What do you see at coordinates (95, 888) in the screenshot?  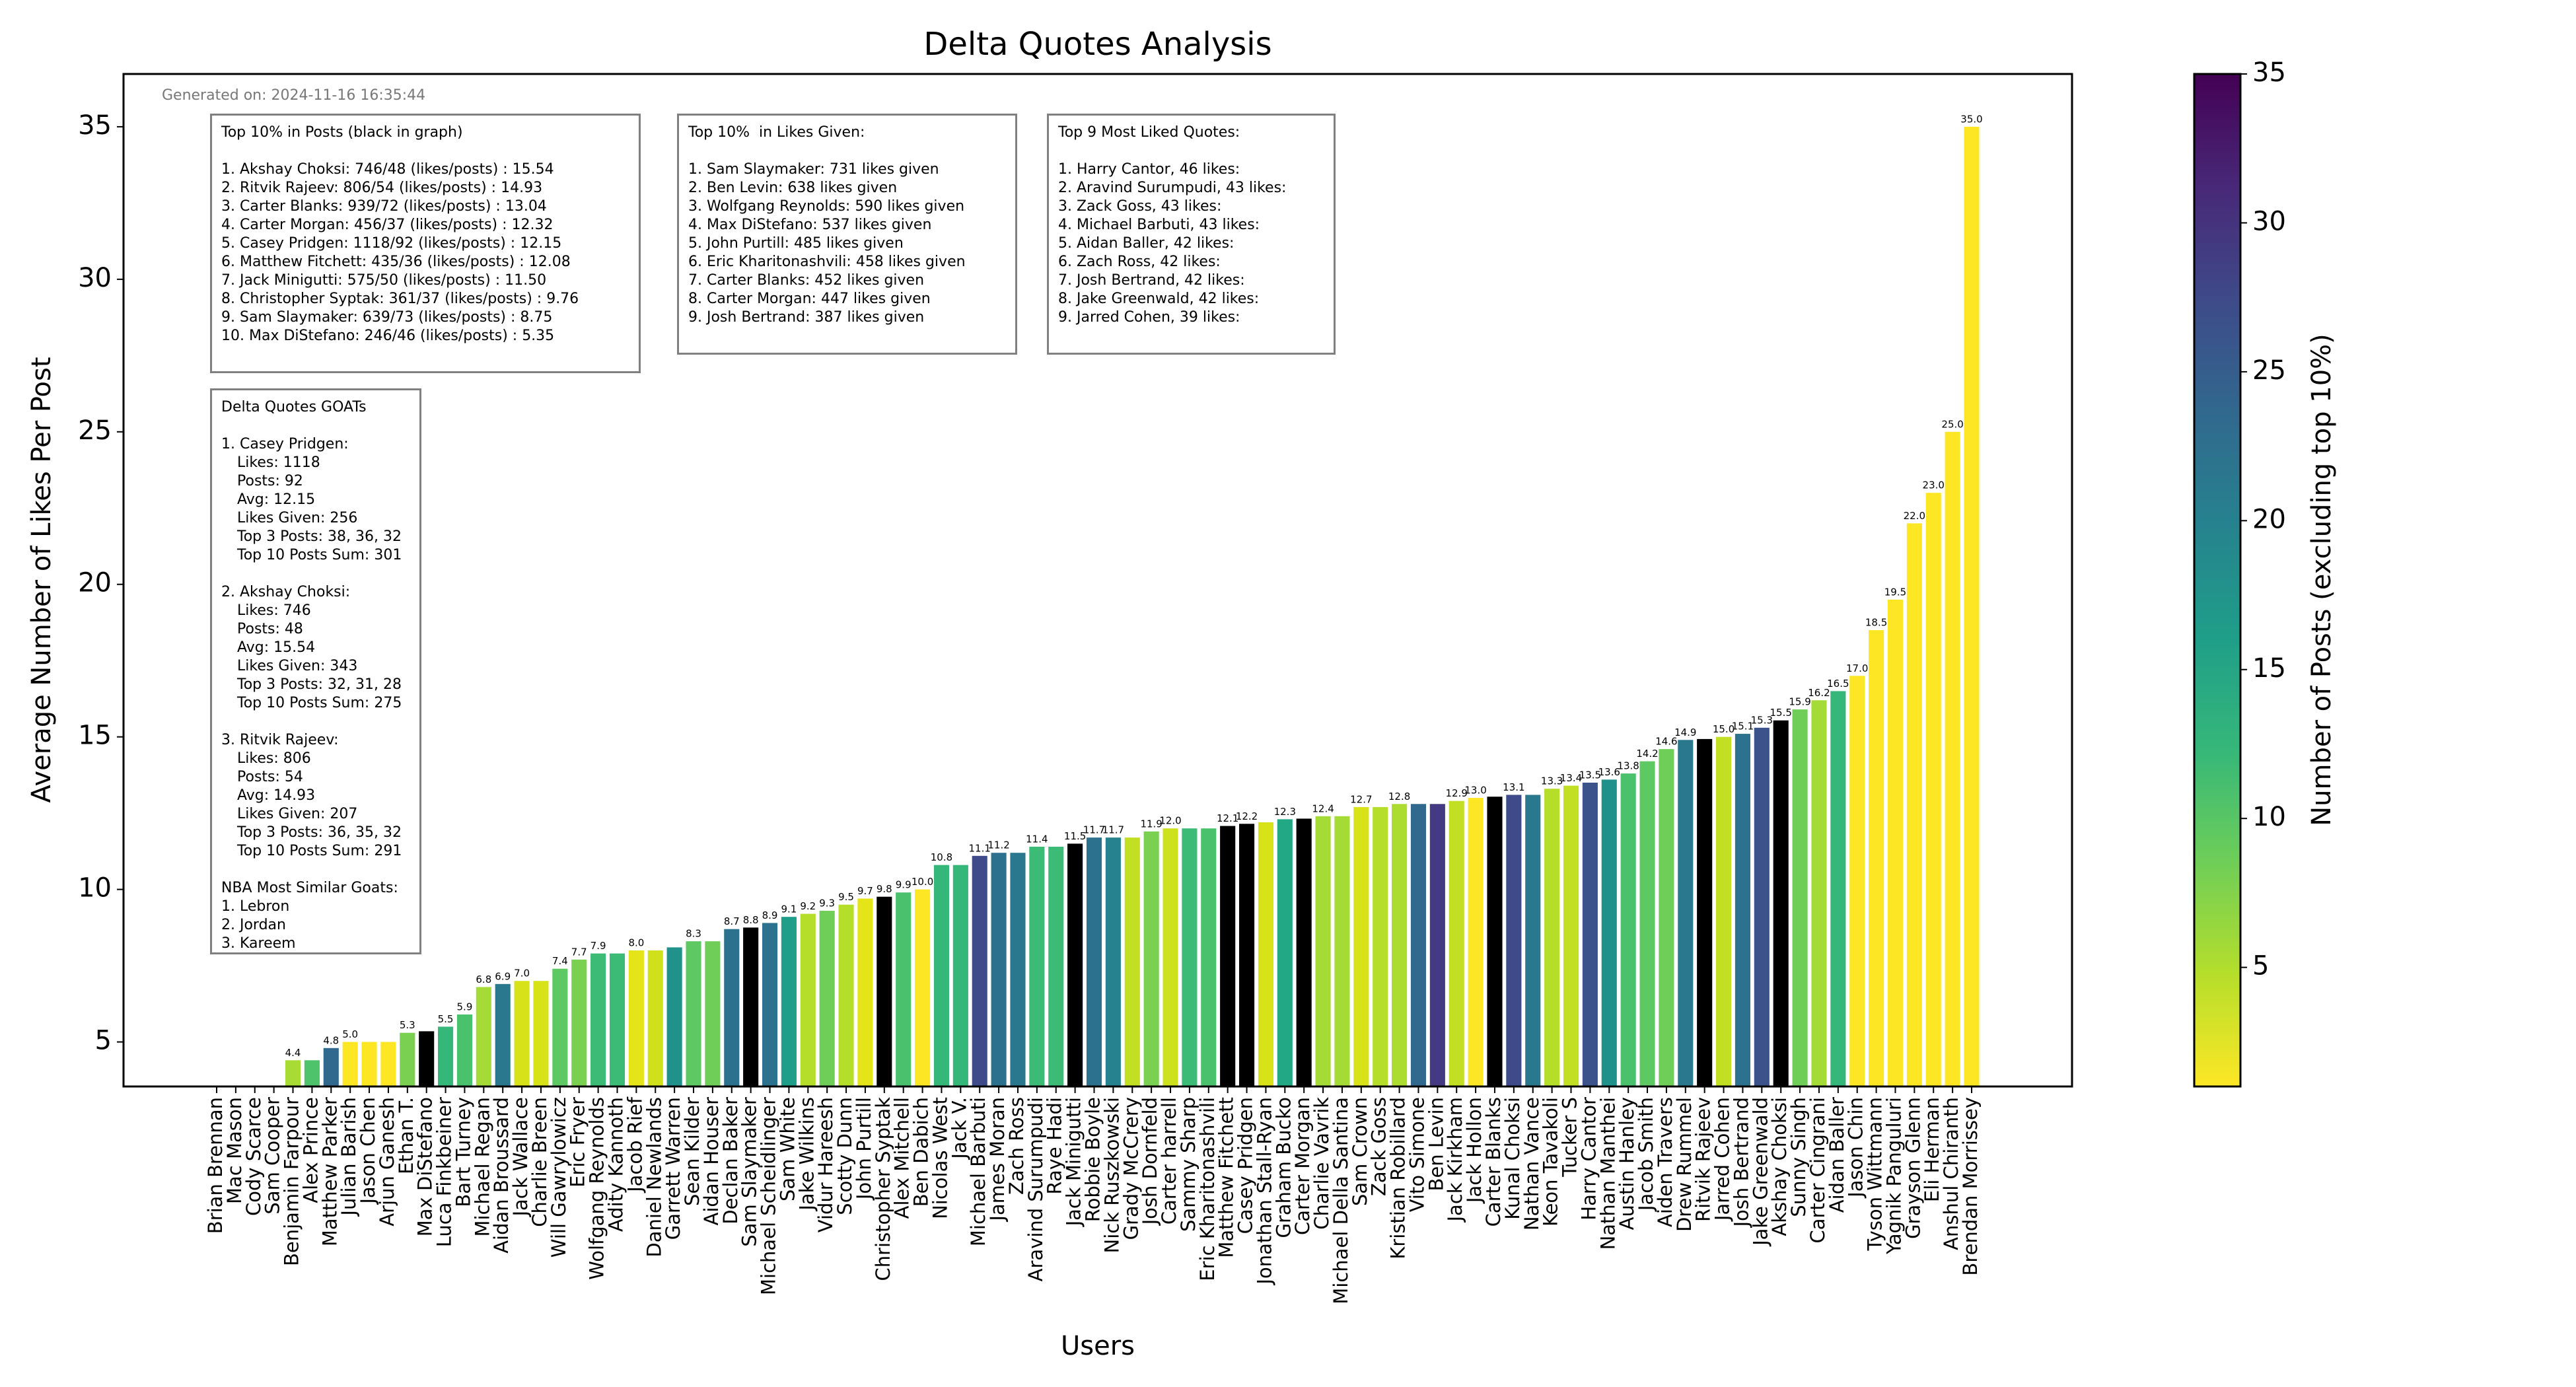 I see `y-tick-label: 10` at bounding box center [95, 888].